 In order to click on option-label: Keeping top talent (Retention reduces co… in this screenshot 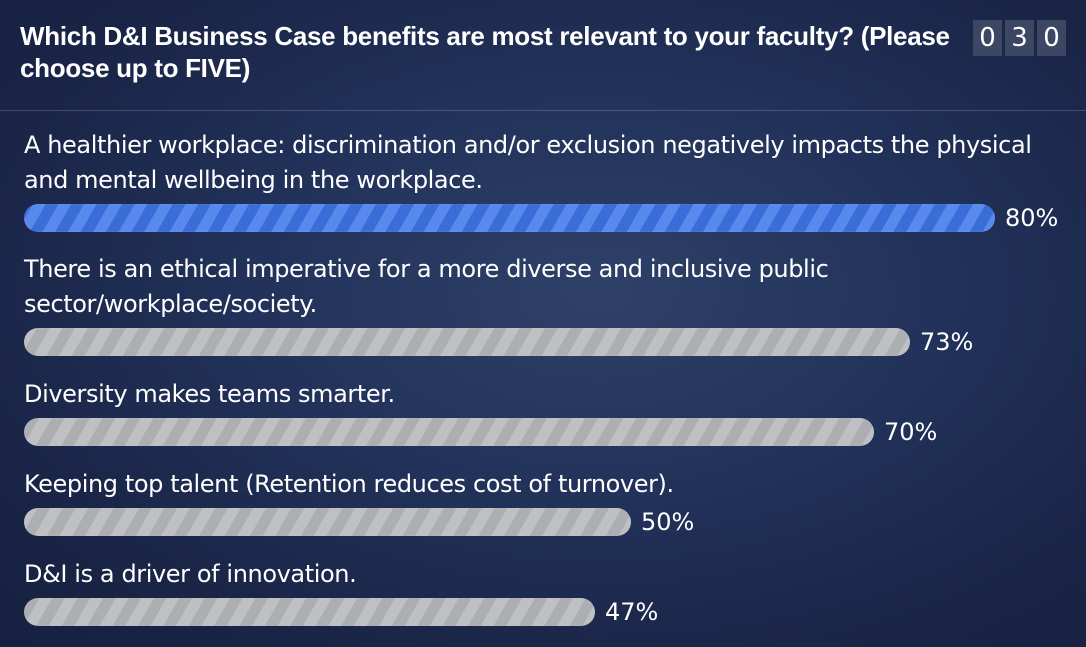, I will do `click(349, 484)`.